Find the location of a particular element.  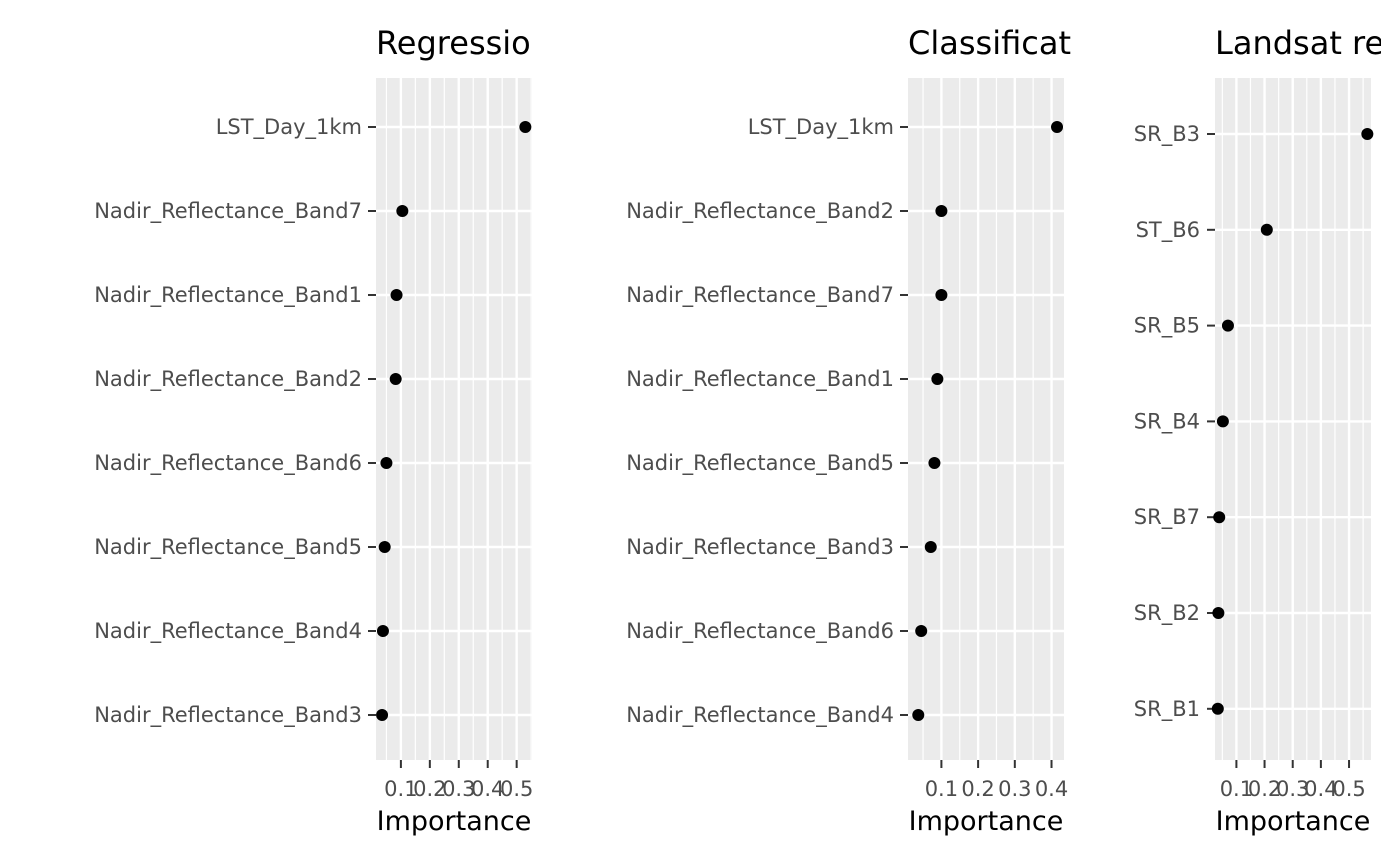

y-tick-label: SR_B1 is located at coordinates (1167, 709).